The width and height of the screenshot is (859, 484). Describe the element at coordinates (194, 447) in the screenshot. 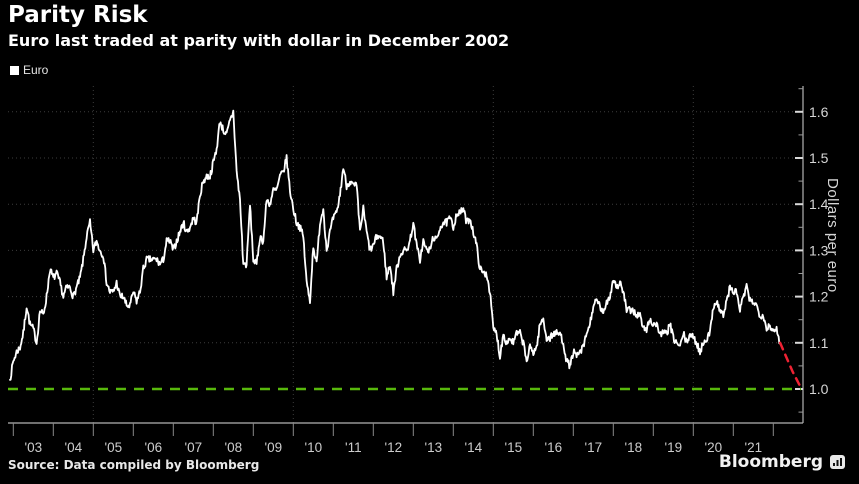

I see `x-tick-label: '07` at that location.